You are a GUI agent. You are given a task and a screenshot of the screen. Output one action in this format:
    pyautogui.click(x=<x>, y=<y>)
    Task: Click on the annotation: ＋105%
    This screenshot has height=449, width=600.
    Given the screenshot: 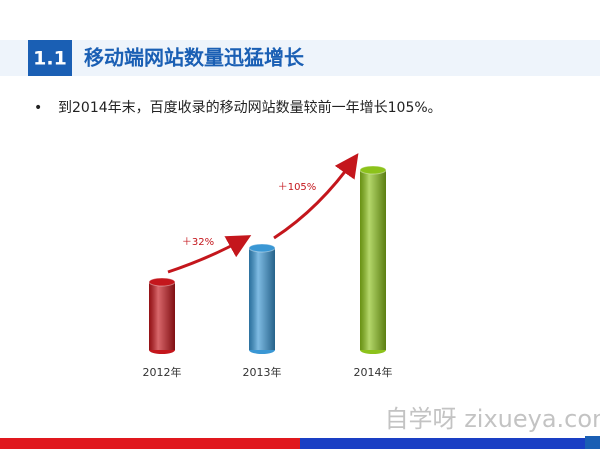 What is the action you would take?
    pyautogui.click(x=297, y=187)
    